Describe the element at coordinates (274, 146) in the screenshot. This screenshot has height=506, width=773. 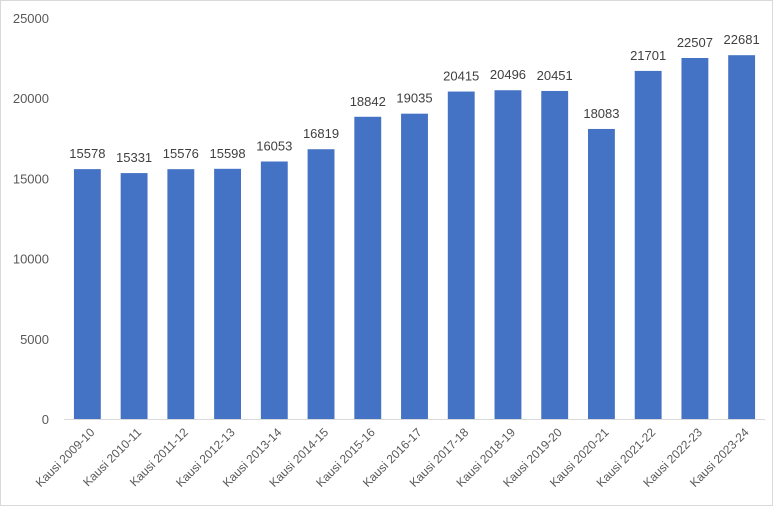
I see `data-label-4: 16053` at that location.